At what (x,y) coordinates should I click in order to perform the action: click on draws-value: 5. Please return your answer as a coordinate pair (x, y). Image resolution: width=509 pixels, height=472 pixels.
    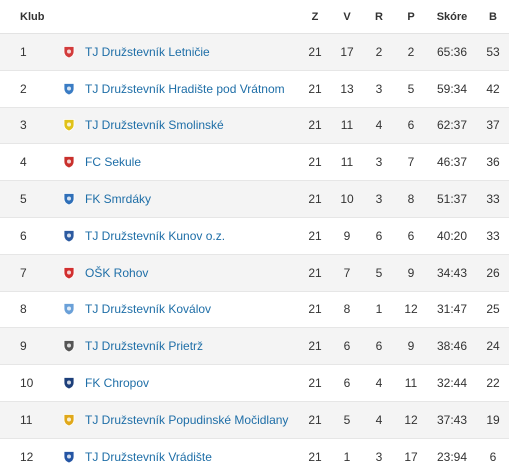
    Looking at the image, I should click on (379, 272).